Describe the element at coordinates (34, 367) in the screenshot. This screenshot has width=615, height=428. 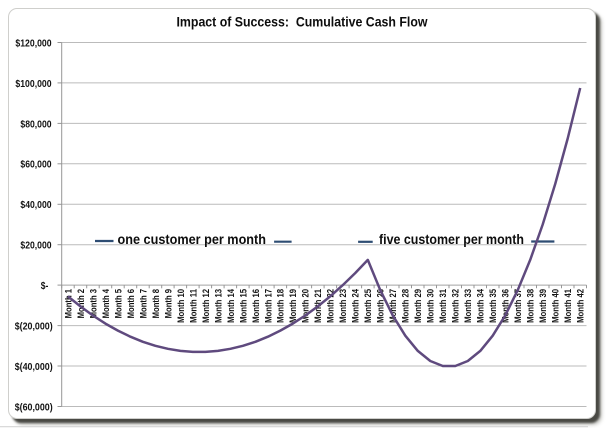
I see `svg-text: $(40,000)` at that location.